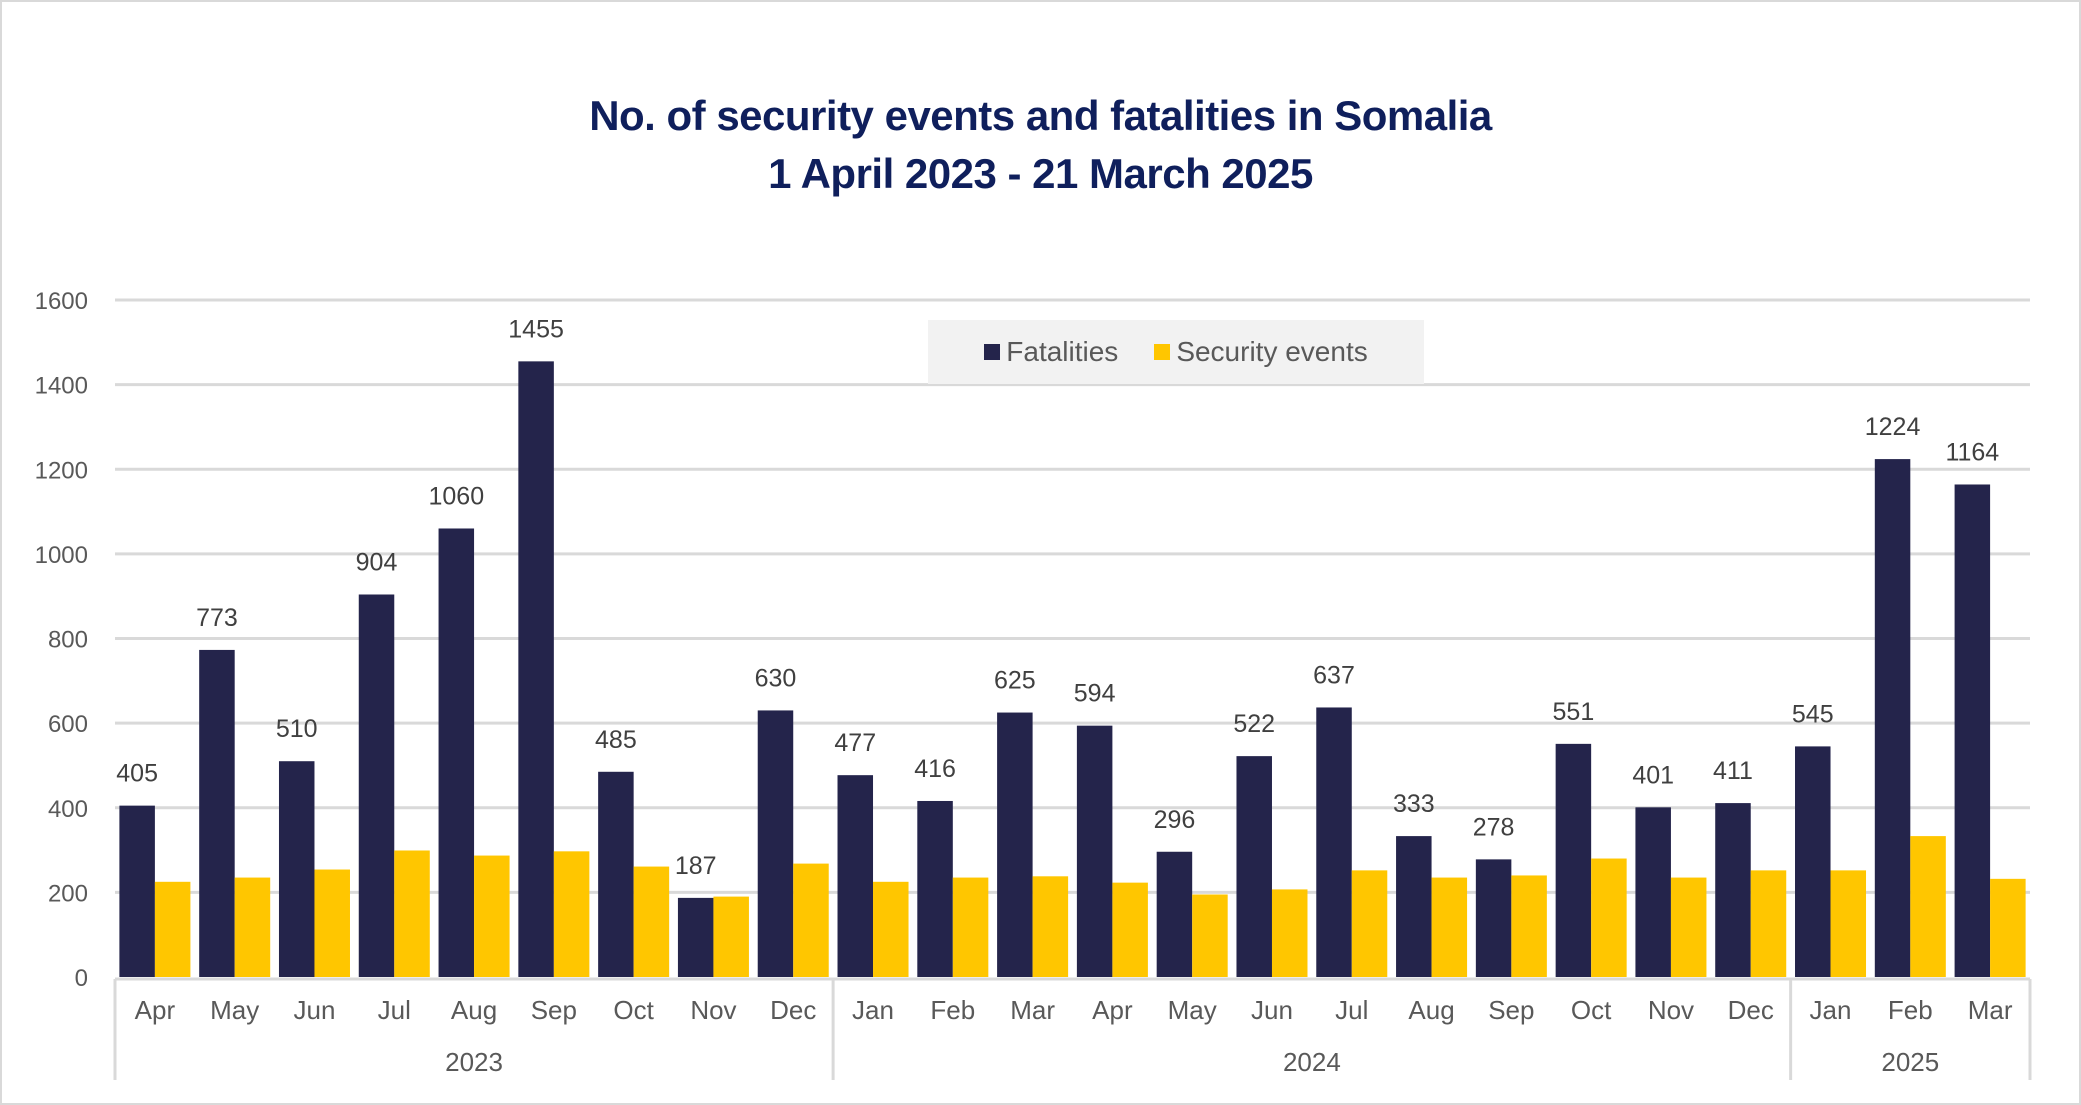 The image size is (2081, 1105). I want to click on y-tick-label: 1000, so click(61, 555).